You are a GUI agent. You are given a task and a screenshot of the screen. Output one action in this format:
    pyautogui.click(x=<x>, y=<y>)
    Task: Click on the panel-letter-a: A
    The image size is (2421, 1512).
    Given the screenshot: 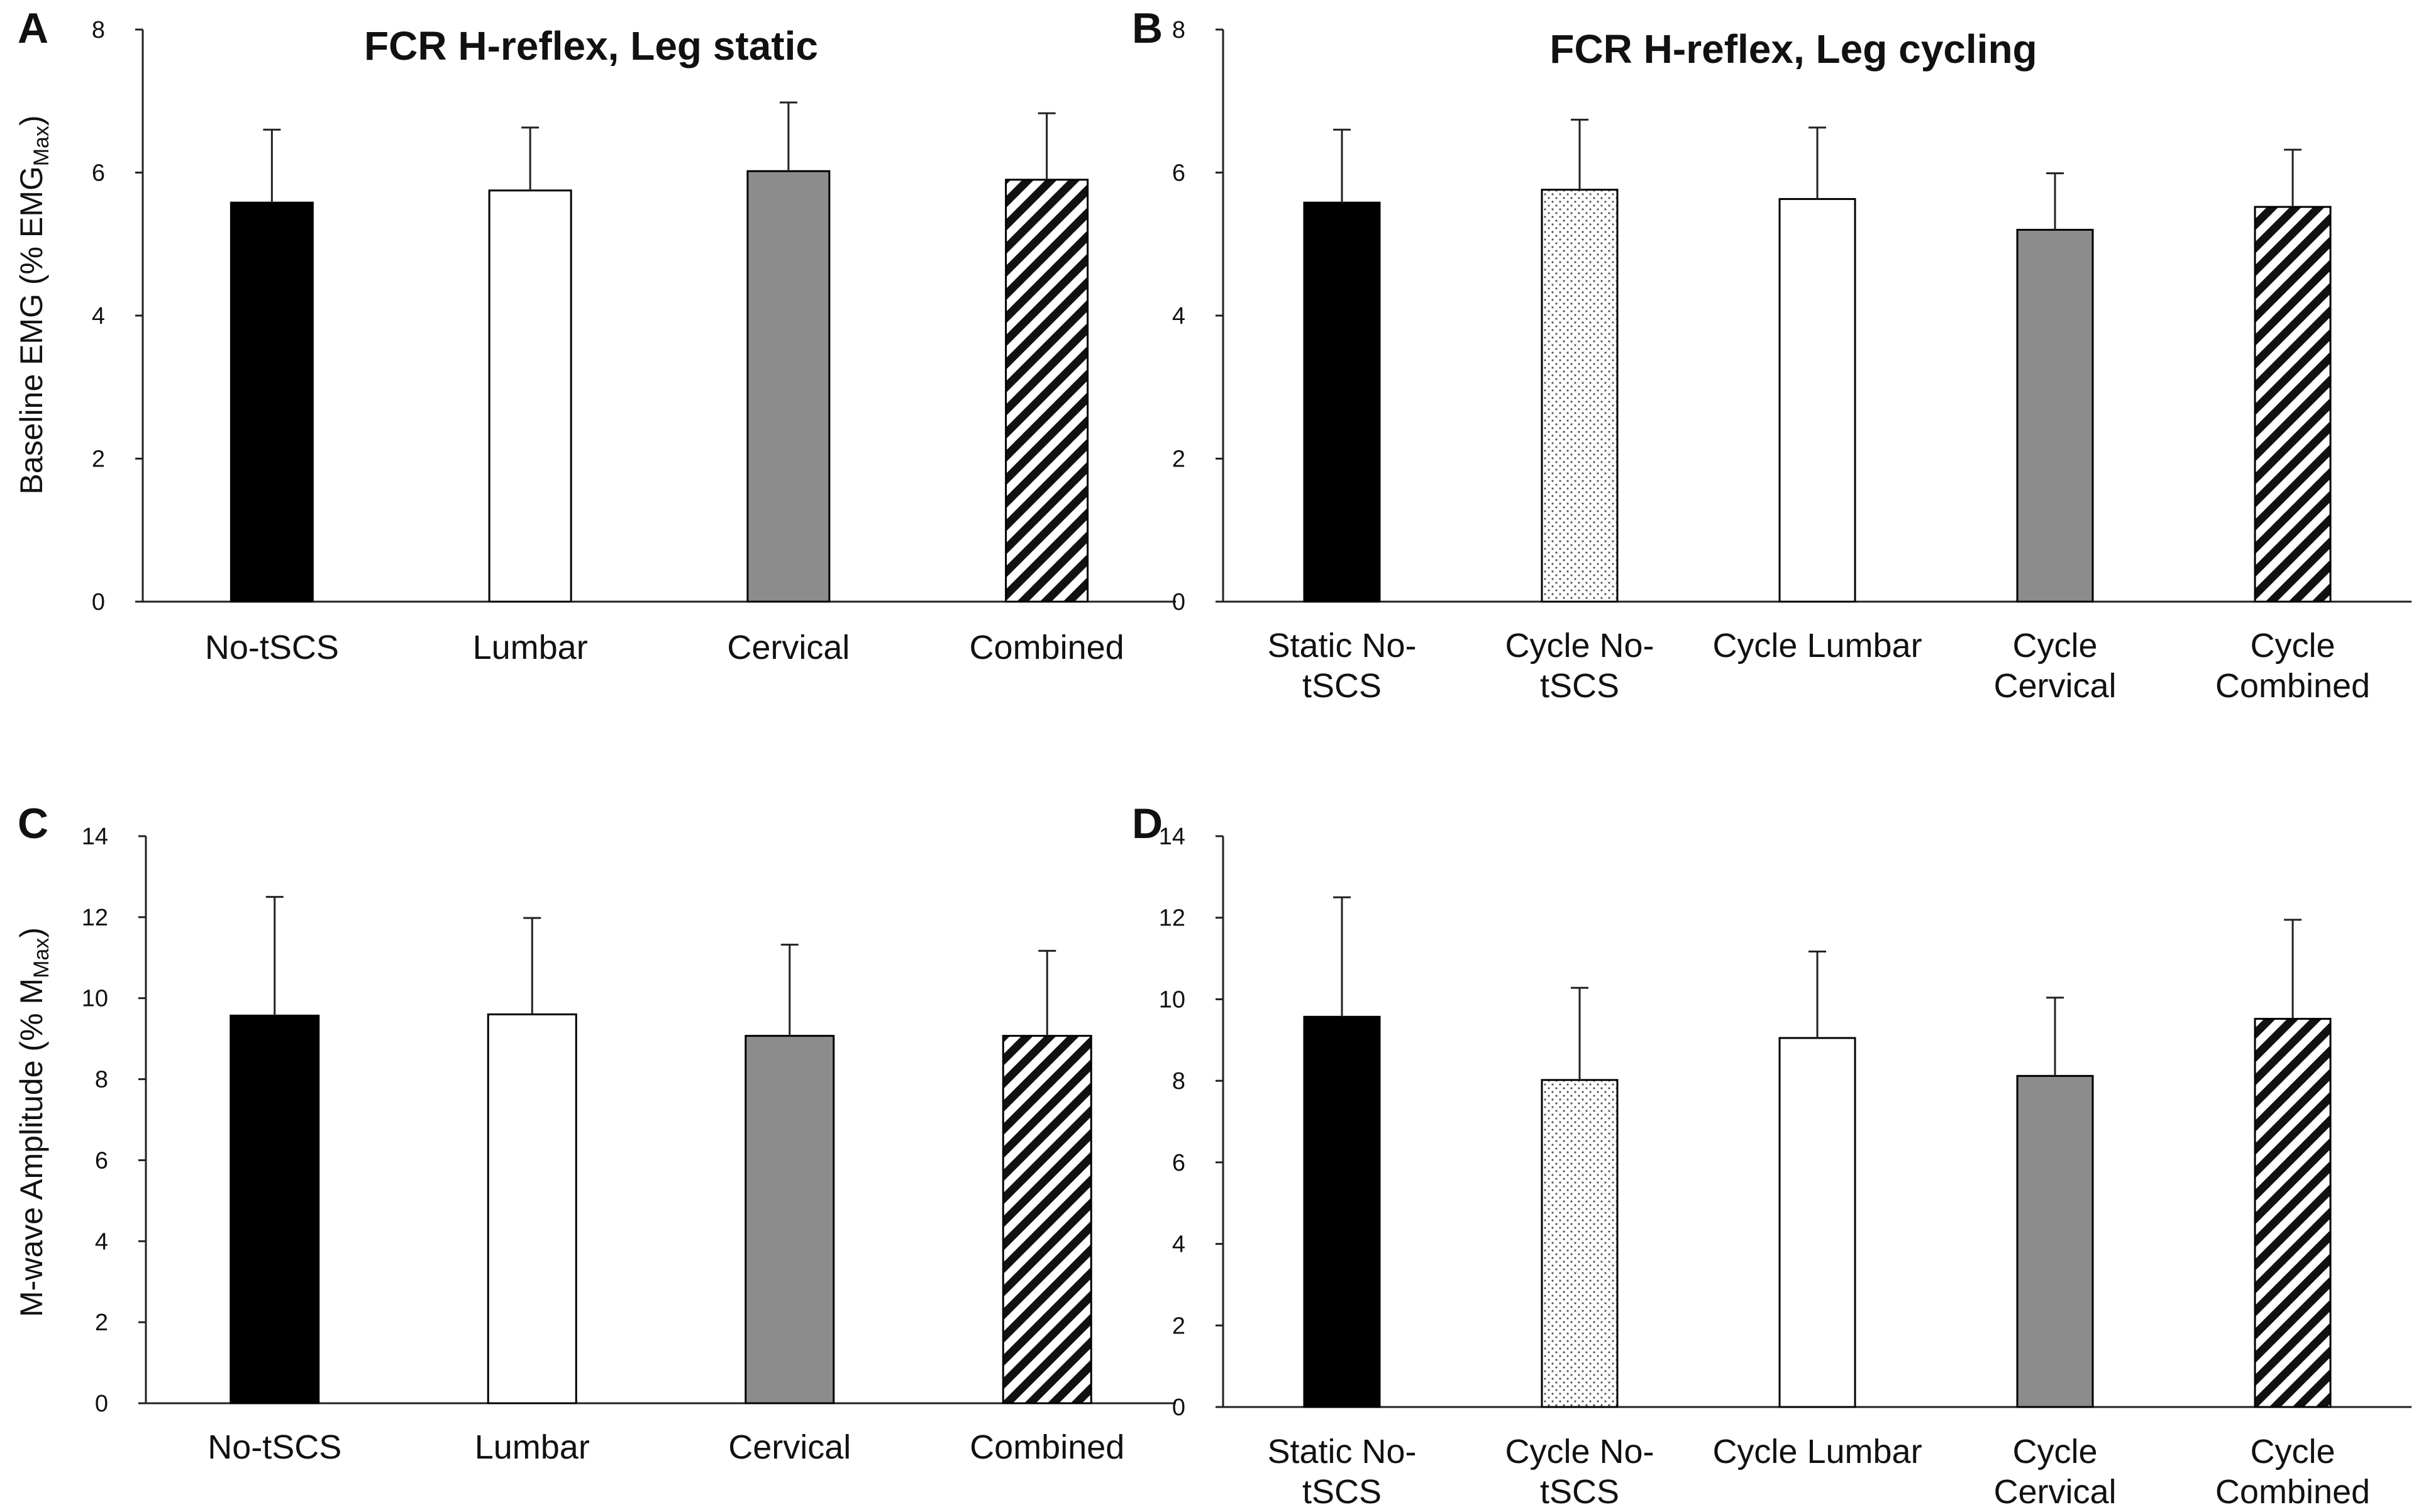 What is the action you would take?
    pyautogui.click(x=33, y=28)
    